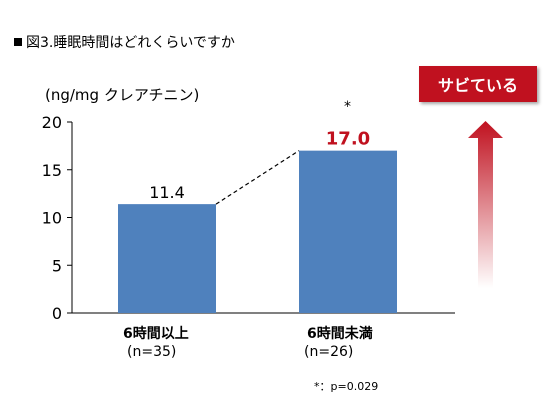 The width and height of the screenshot is (554, 405). I want to click on y-tick-label: 0, so click(57, 313).